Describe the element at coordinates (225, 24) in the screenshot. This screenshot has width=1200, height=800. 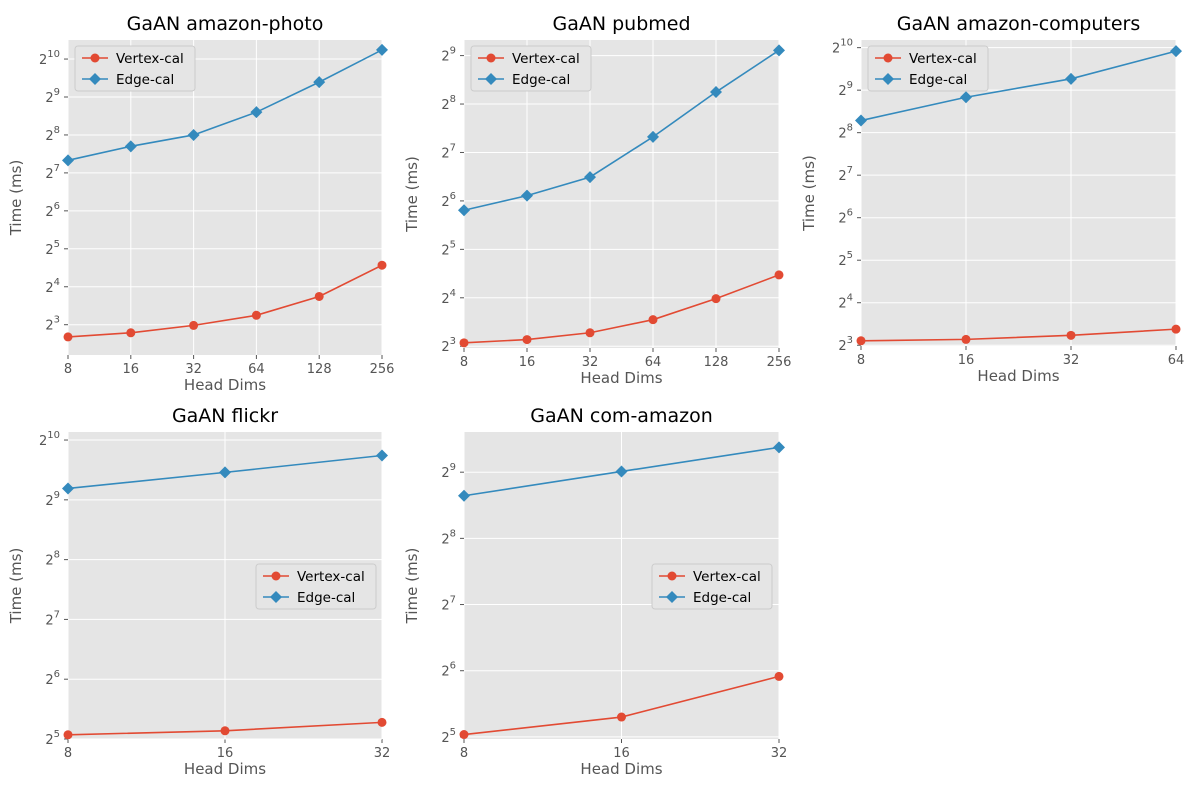
I see `chart-title: GaAN amazon-photo` at that location.